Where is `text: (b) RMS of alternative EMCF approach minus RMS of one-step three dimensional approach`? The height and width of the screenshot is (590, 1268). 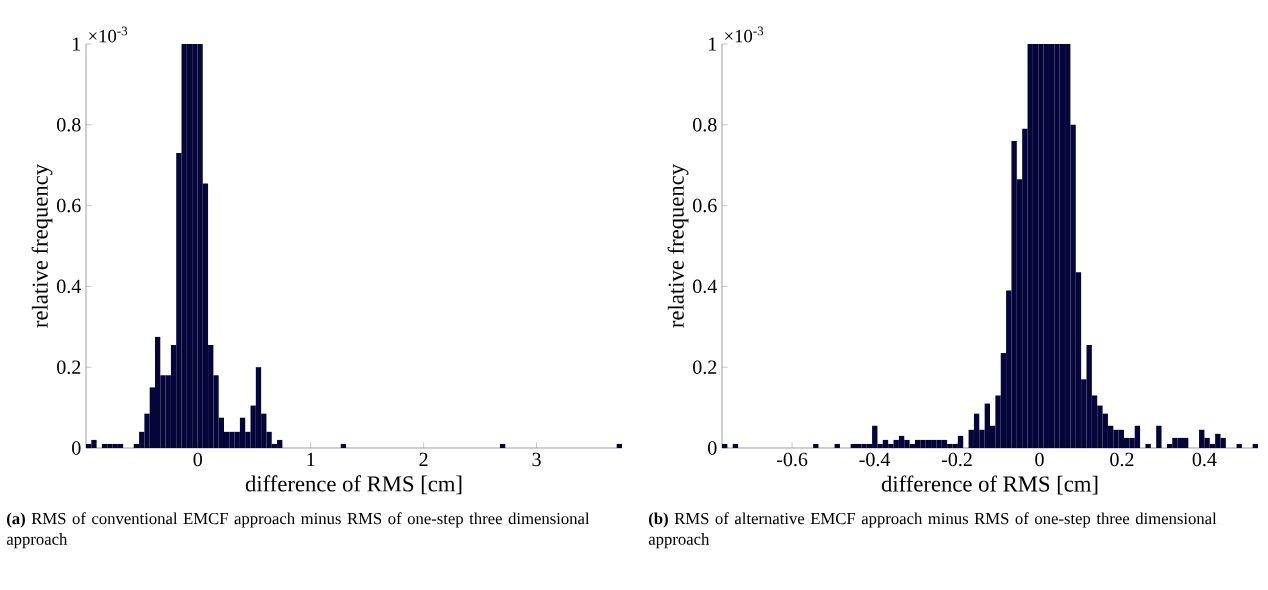
text: (b) RMS of alternative EMCF approach minus RMS of one-step three dimensional approach is located at coordinates (932, 530).